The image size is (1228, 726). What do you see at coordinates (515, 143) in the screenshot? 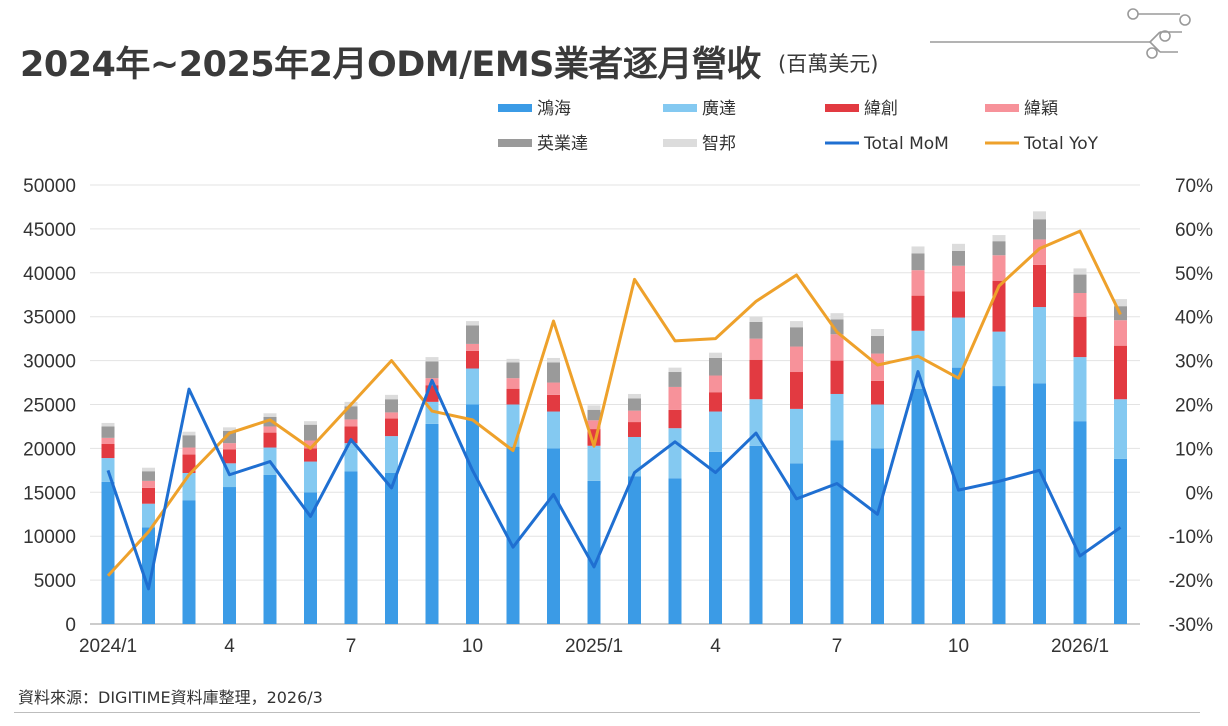
I see `legend-swatch-inventec` at bounding box center [515, 143].